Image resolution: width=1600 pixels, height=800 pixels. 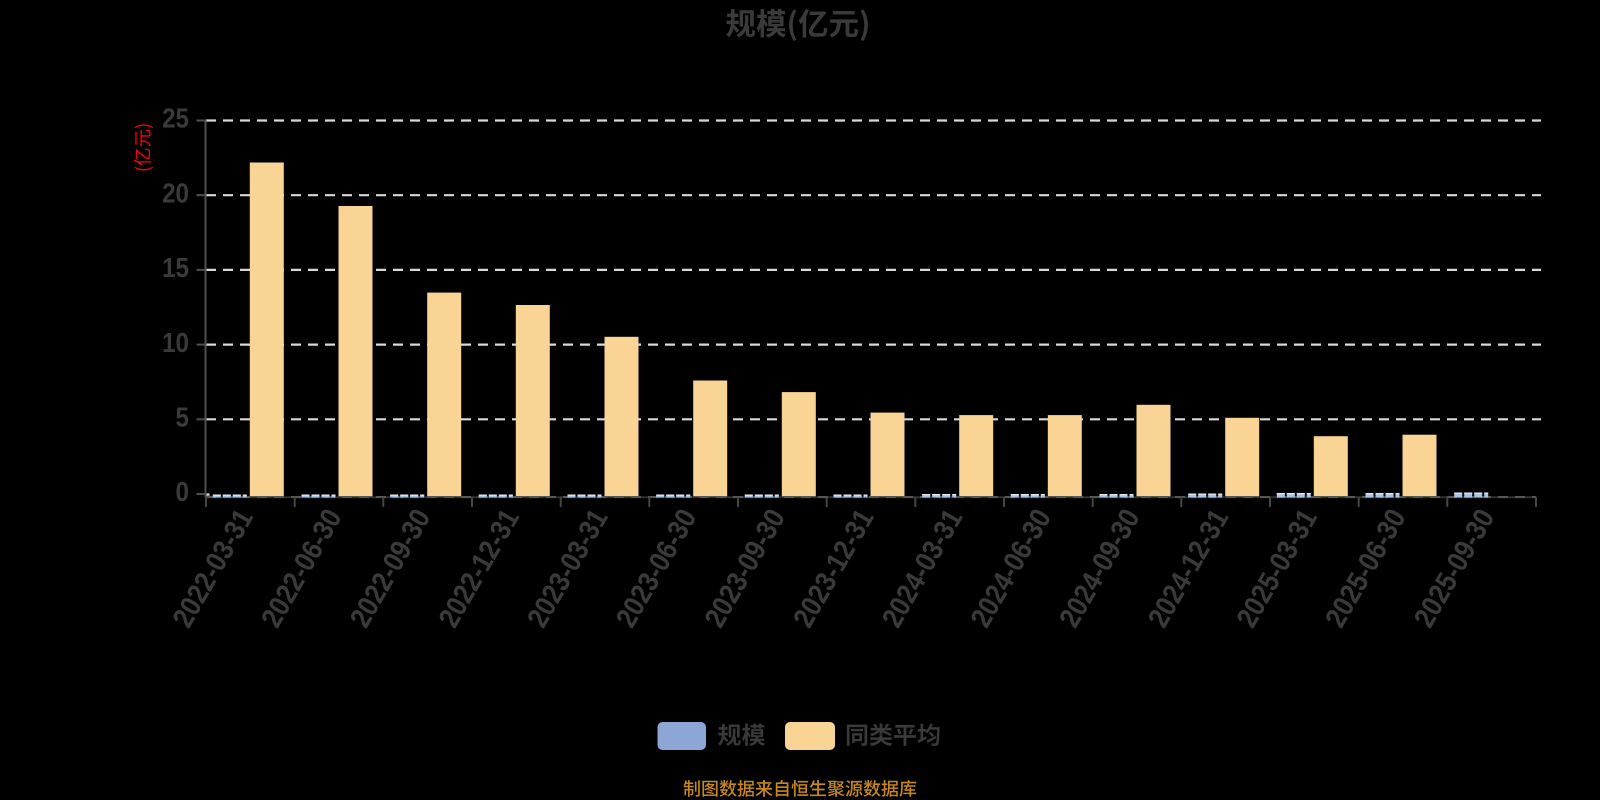 What do you see at coordinates (182, 493) in the screenshot?
I see `svg-text: 0` at bounding box center [182, 493].